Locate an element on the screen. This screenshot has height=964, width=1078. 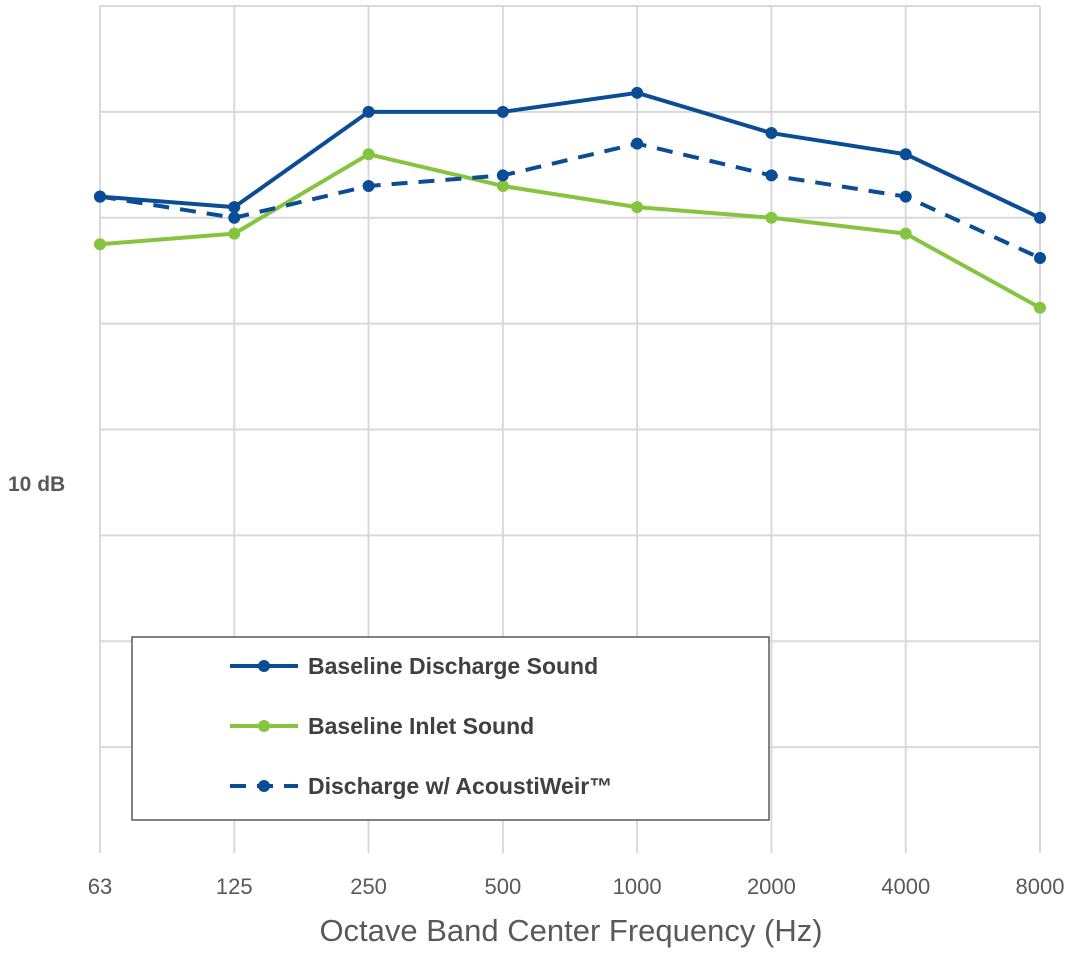
legend-label: Baseline Discharge Sound is located at coordinates (453, 666).